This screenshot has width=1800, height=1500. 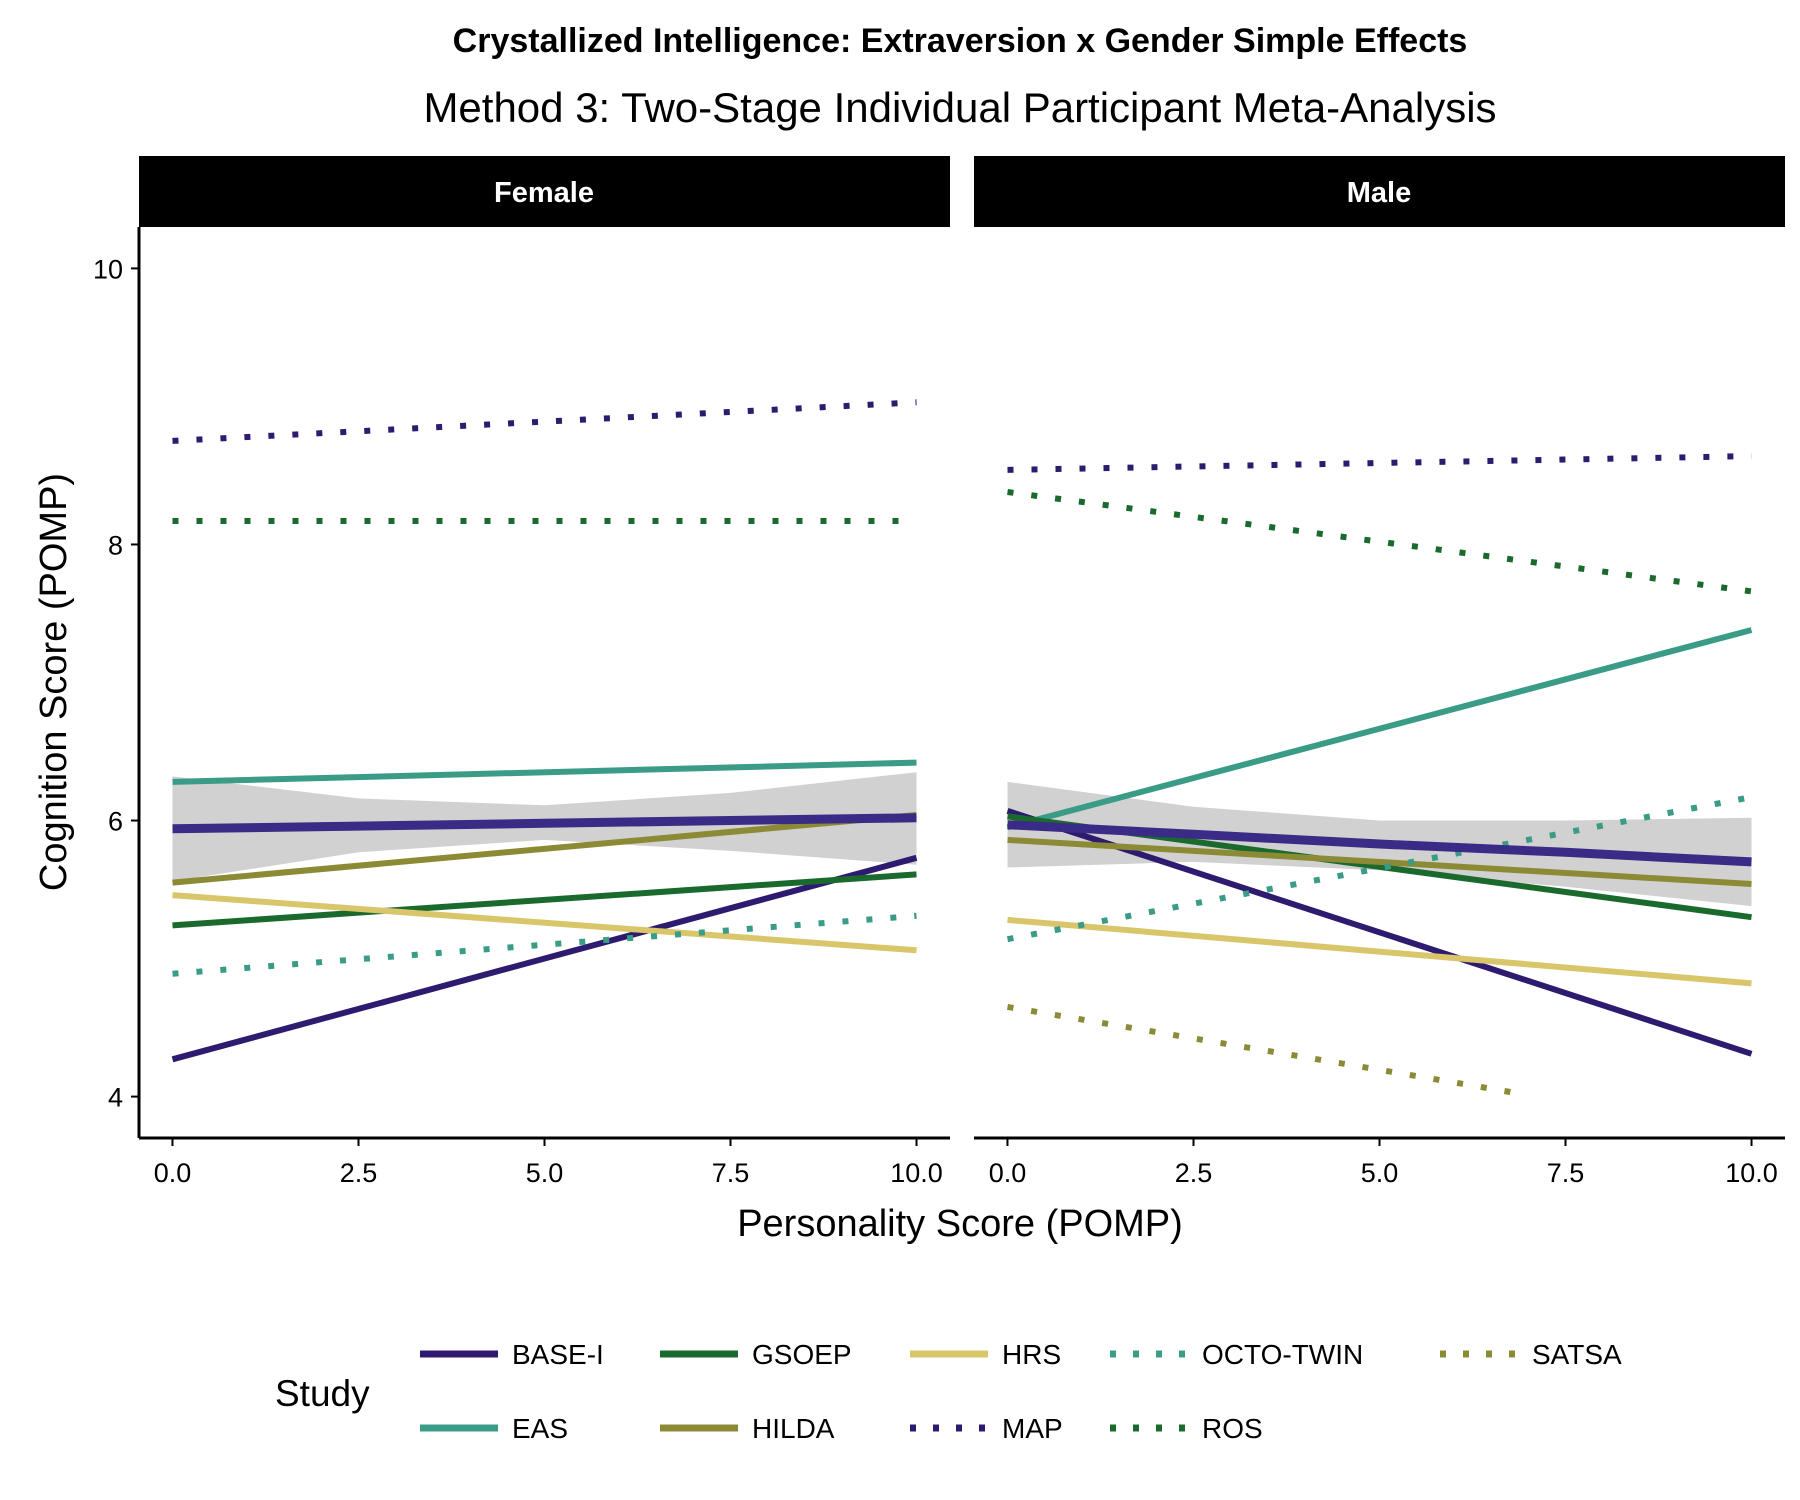 I want to click on y-tick-label: 10, so click(x=108, y=269).